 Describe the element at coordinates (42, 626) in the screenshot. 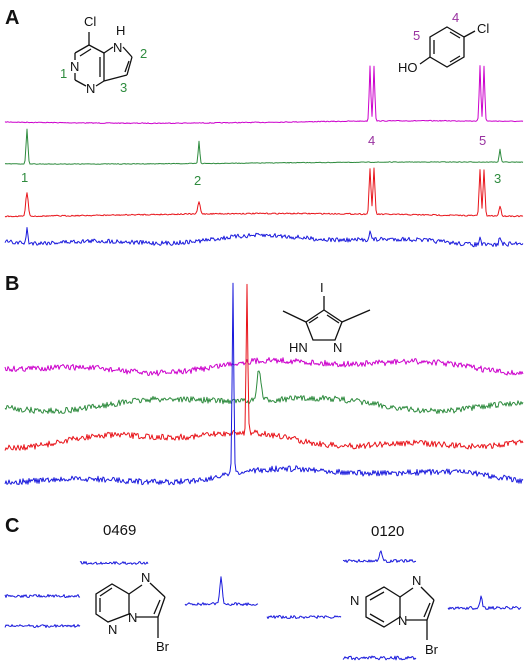

I see `mini-spectrum-c3` at that location.